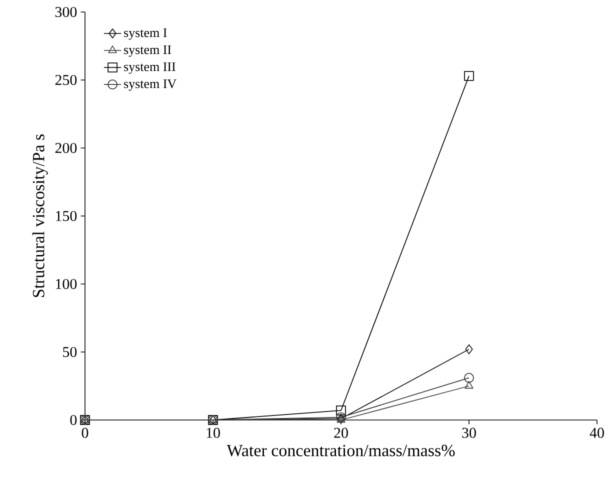  Describe the element at coordinates (341, 433) in the screenshot. I see `x-tick-label: 20` at that location.